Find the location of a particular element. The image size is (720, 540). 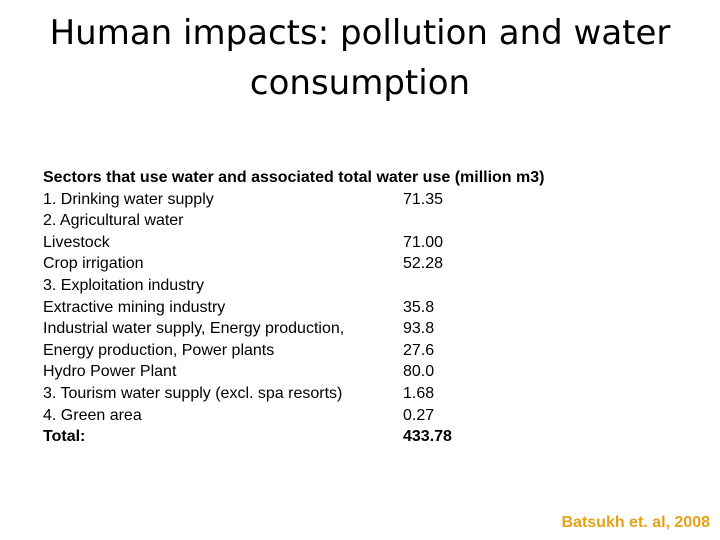

sector-value: 80.0 is located at coordinates (419, 372).